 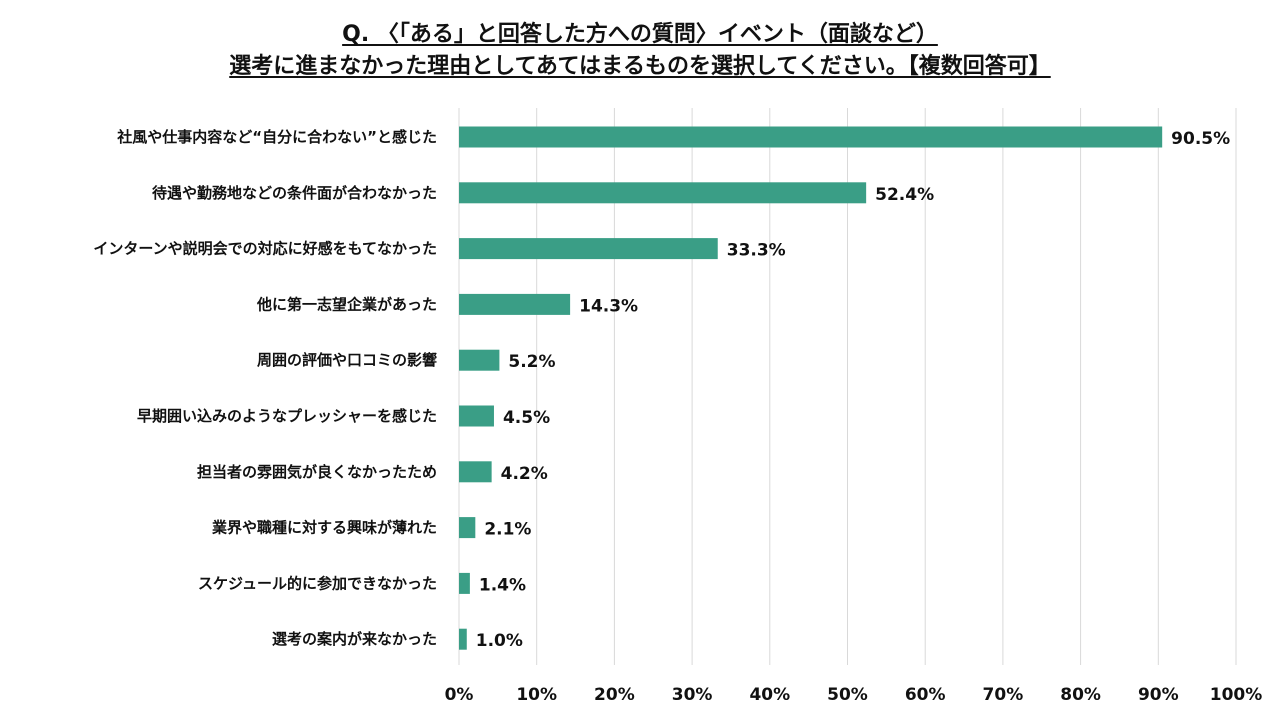 I want to click on x-tick-label: 0%, so click(x=459, y=695).